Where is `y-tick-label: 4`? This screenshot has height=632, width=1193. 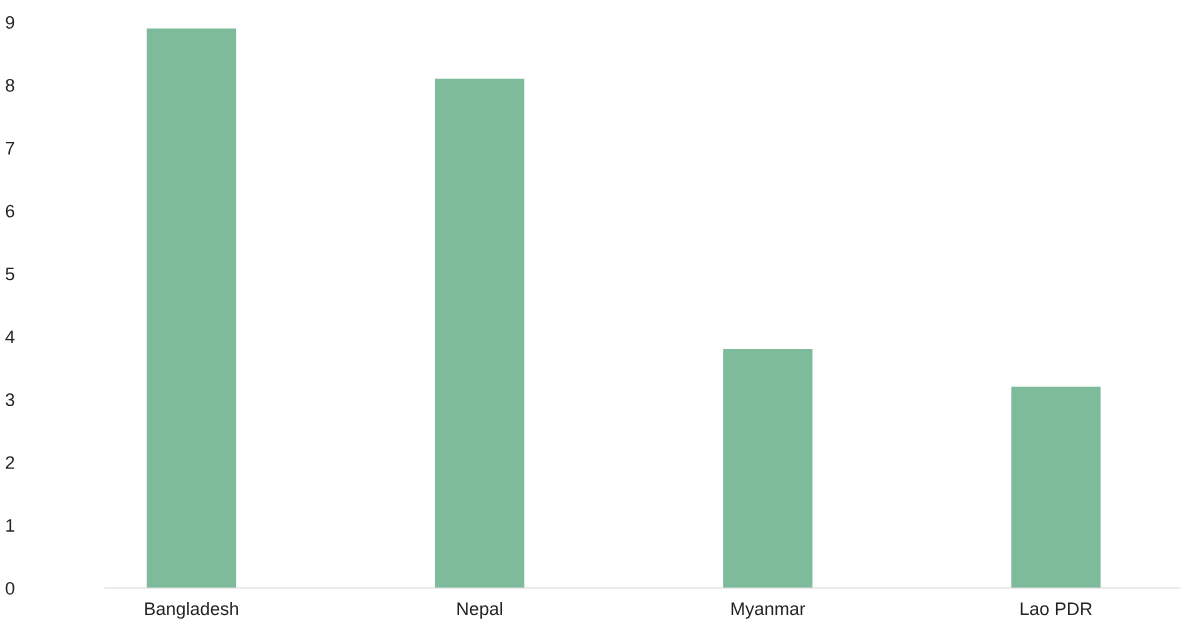
y-tick-label: 4 is located at coordinates (10, 337).